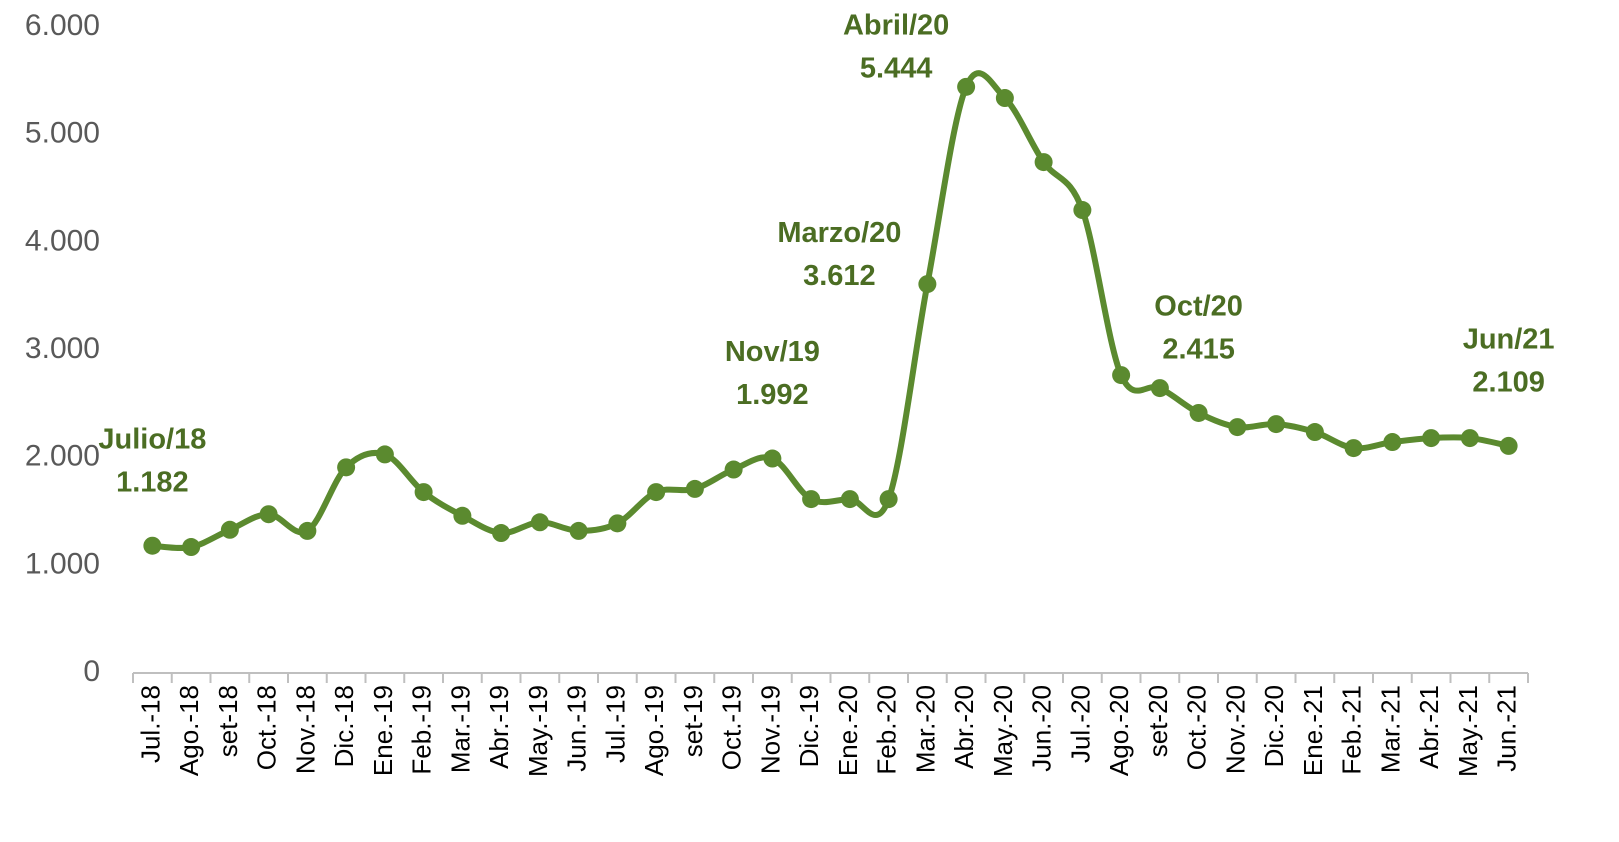  What do you see at coordinates (62, 133) in the screenshot?
I see `y-tick-label: 5.000` at bounding box center [62, 133].